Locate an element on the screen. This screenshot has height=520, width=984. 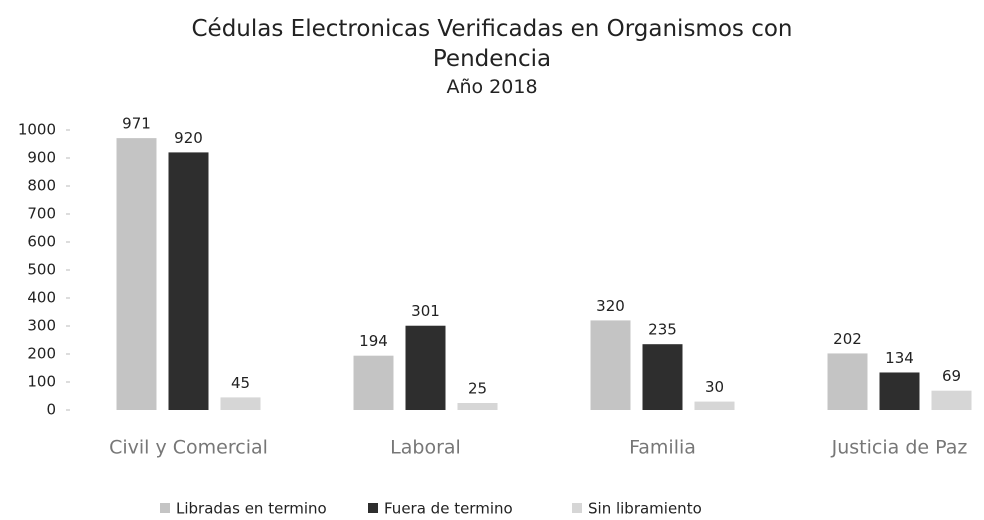
x-tick-label: Civil y Comercial is located at coordinates (188, 448).